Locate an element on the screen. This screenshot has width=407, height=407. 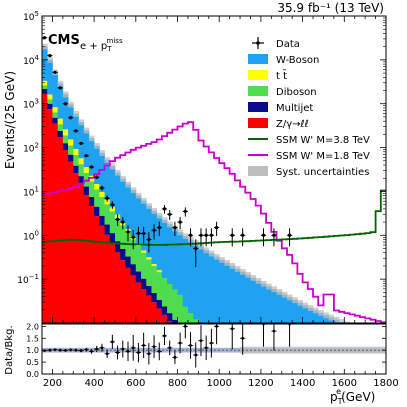
x-tick-label: 400 is located at coordinates (94, 383).